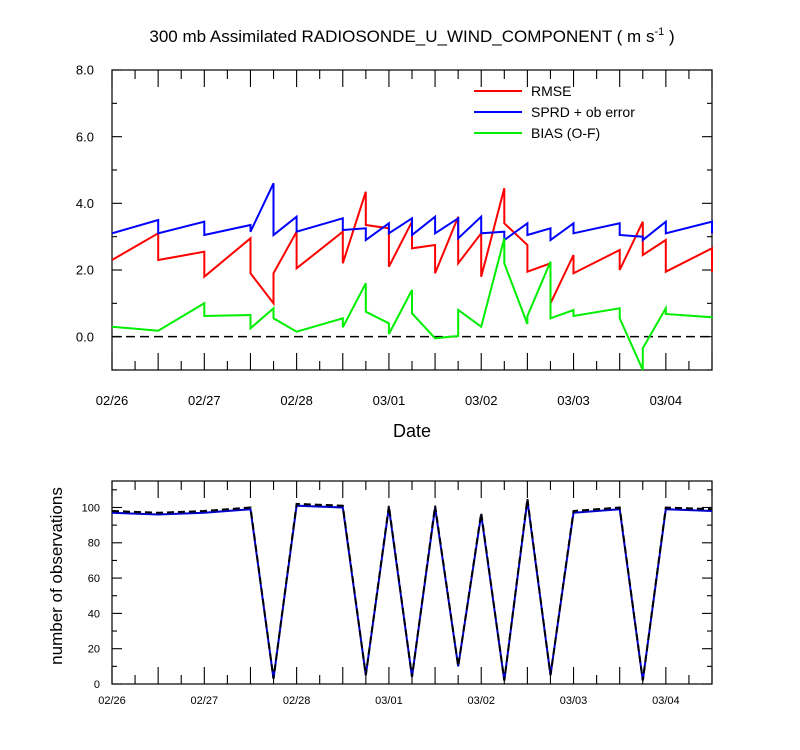 The image size is (800, 750). Describe the element at coordinates (97, 685) in the screenshot. I see `y-tick-label: 0` at that location.